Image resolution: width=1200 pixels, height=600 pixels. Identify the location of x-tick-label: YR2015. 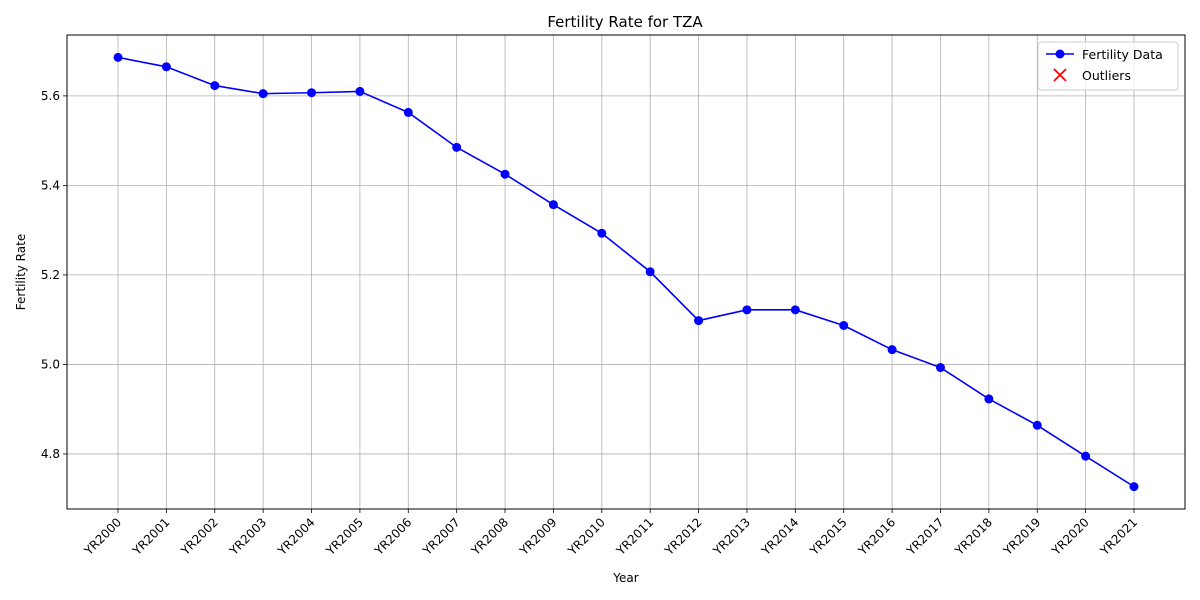
(828, 536).